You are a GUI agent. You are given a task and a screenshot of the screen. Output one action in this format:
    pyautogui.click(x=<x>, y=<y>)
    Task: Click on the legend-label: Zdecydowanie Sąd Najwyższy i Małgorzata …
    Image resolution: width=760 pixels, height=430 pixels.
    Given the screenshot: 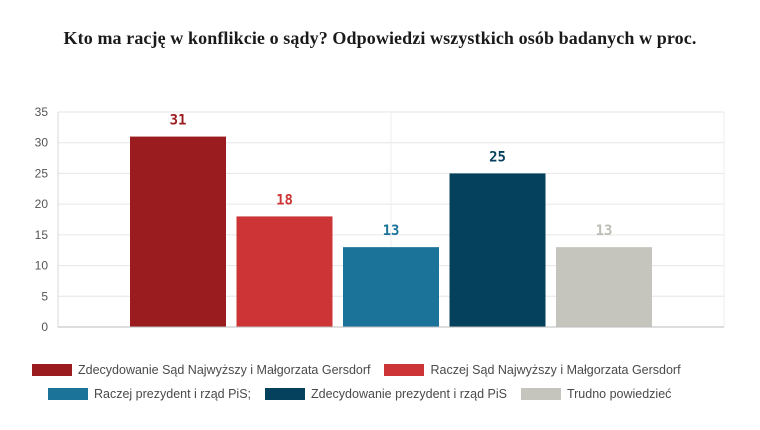 What is the action you would take?
    pyautogui.click(x=224, y=370)
    